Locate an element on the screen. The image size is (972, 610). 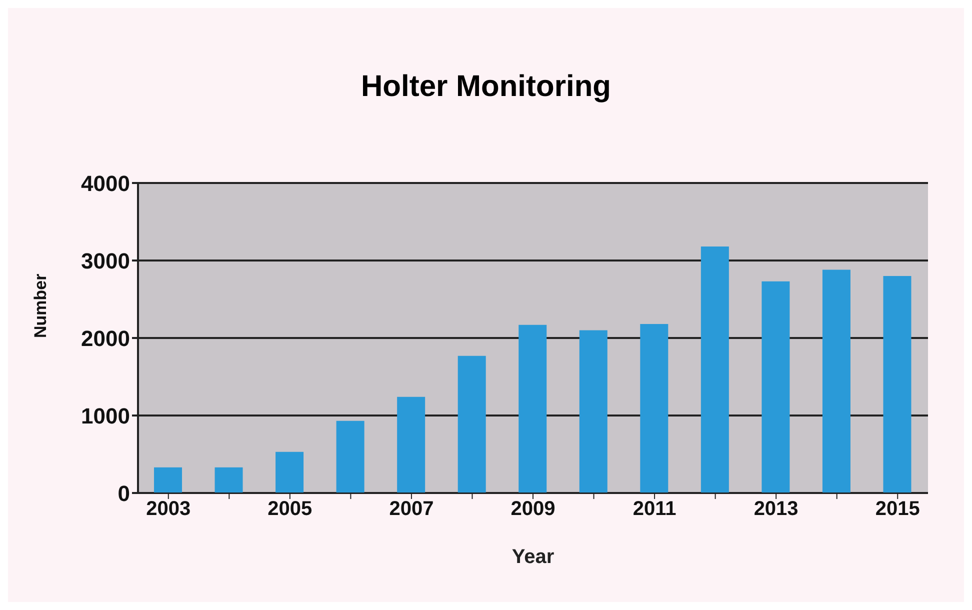
x-axis-title: Year is located at coordinates (533, 557).